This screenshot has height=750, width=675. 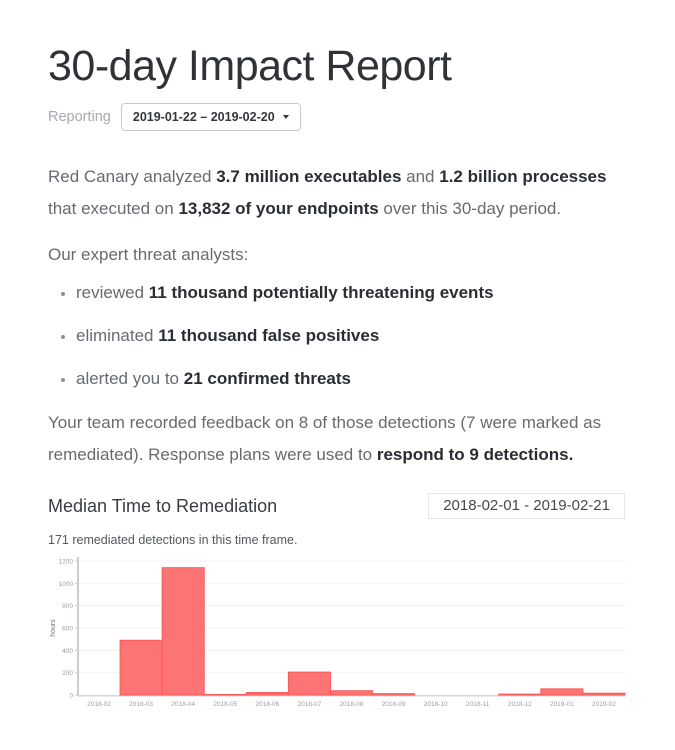 I want to click on svg-text: 2018-05, so click(x=225, y=704).